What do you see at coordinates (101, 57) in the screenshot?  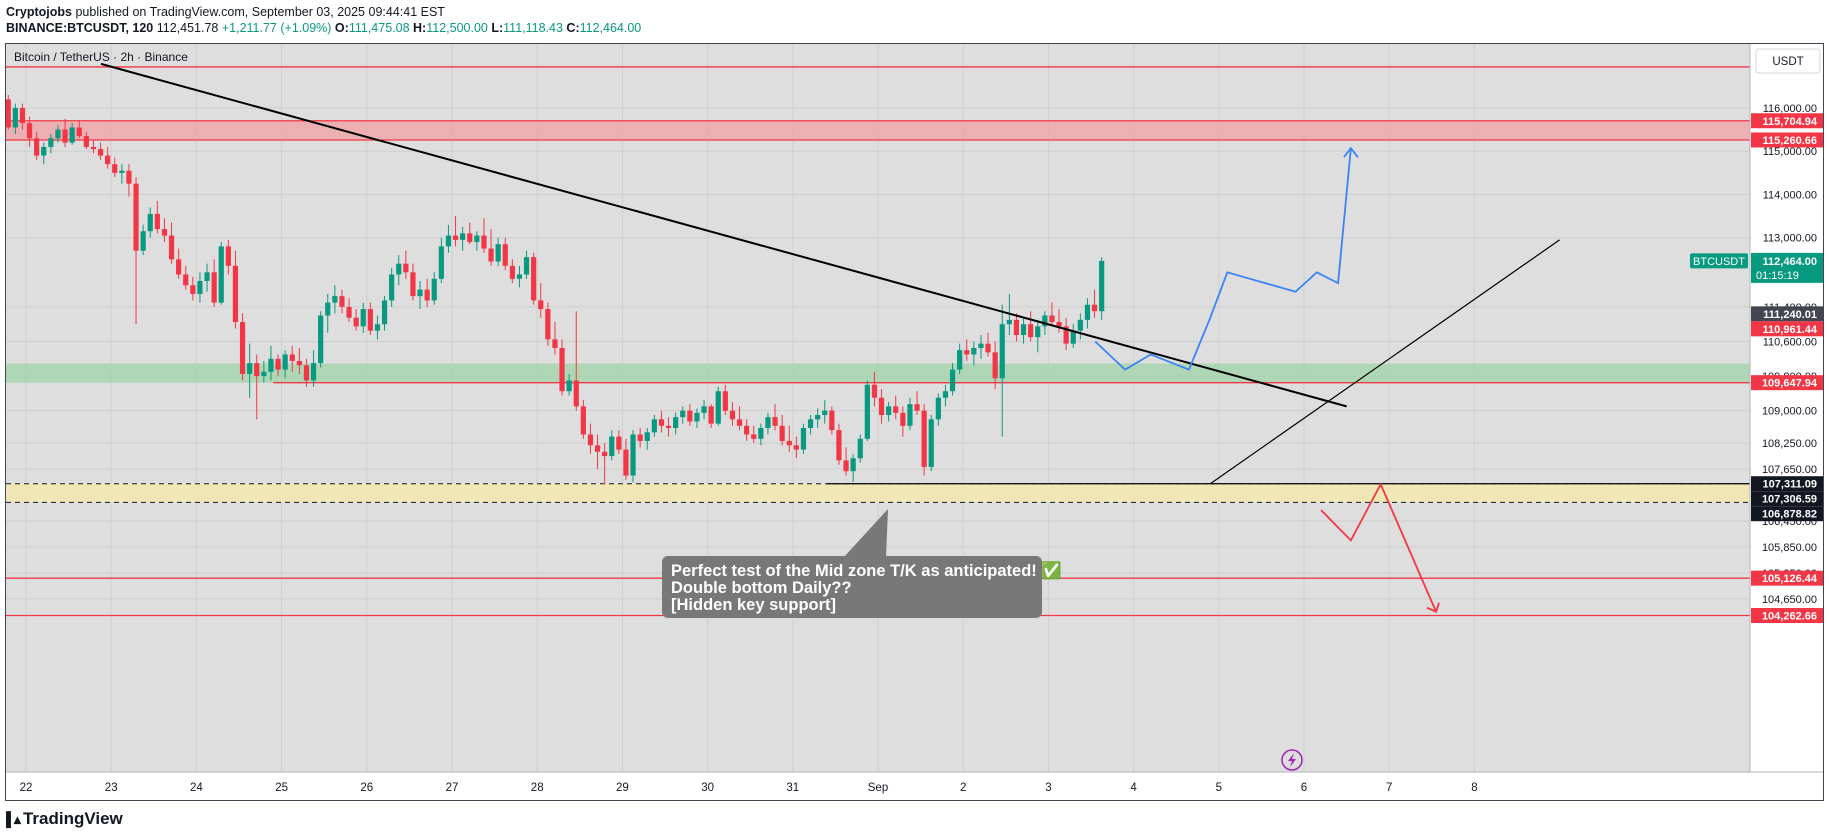 I see `chart-title: Bitcoin / TetherUS · 2h · Binance` at bounding box center [101, 57].